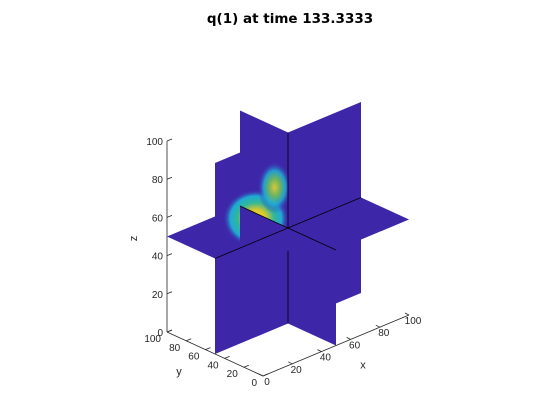 This screenshot has width=560, height=420. What do you see at coordinates (158, 257) in the screenshot?
I see `z-tick-label: 40` at bounding box center [158, 257].